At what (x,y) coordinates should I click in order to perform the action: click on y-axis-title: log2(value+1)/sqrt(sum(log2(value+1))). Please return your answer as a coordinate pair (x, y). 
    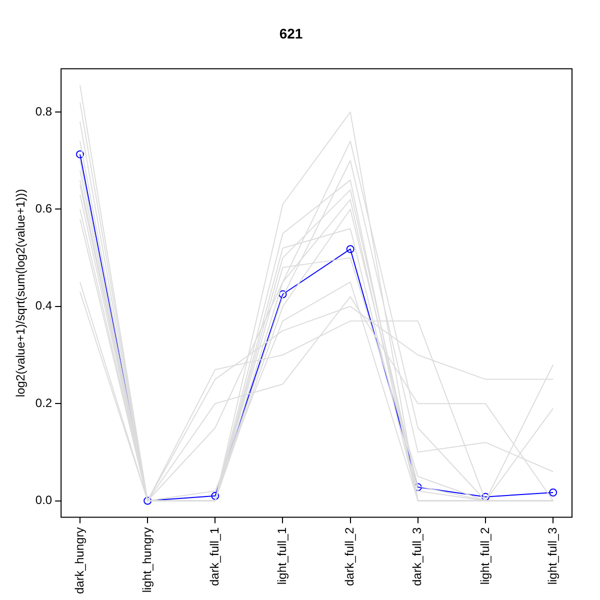
    Looking at the image, I should click on (21, 293).